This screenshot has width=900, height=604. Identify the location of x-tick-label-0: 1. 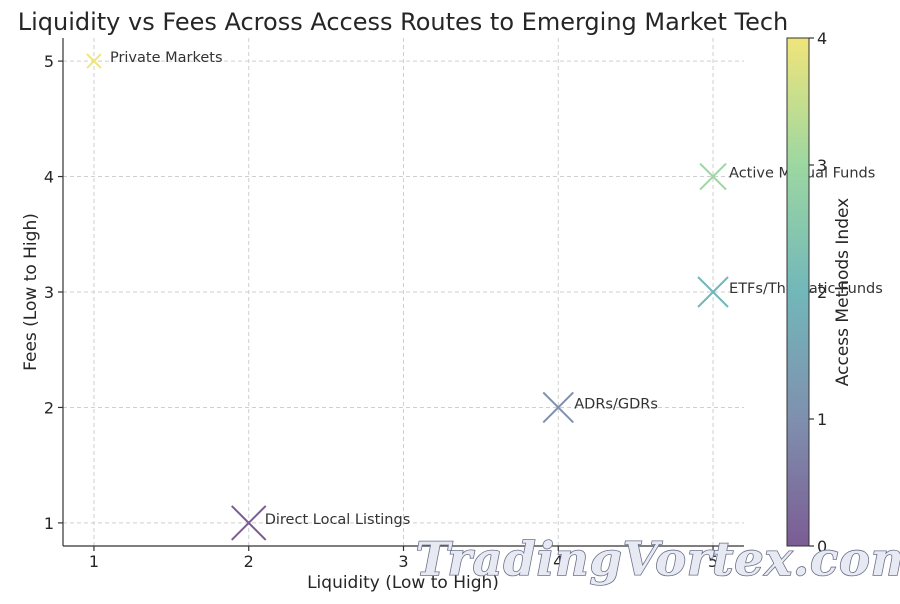
(94, 561).